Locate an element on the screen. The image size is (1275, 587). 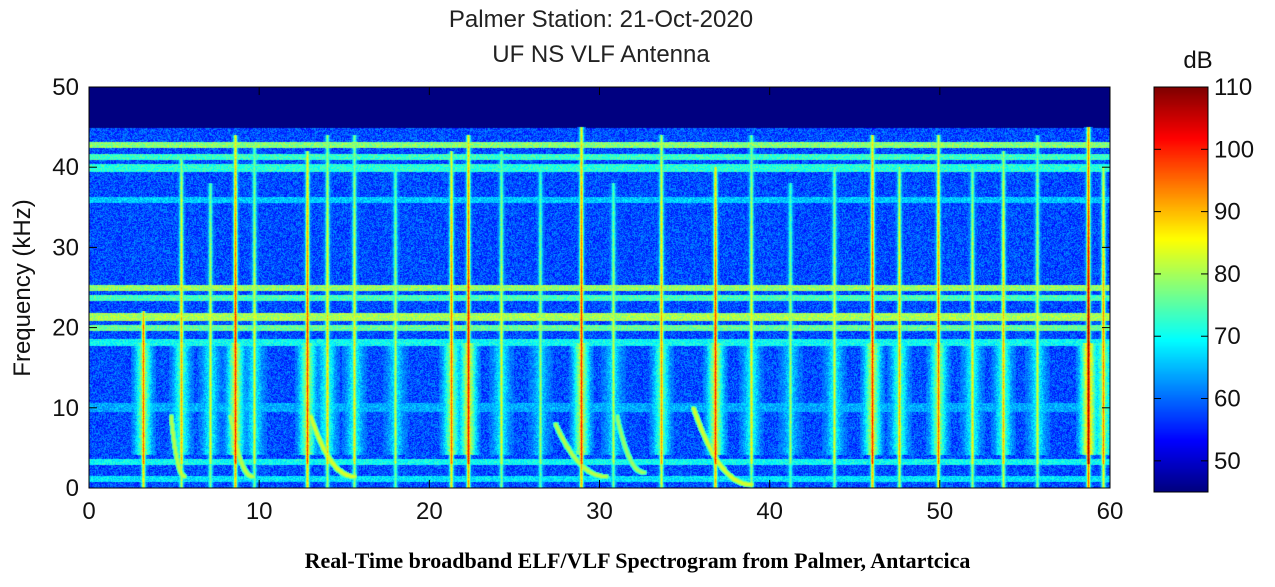
chart-title: Palmer Station: 21-Oct-2020 is located at coordinates (601, 19).